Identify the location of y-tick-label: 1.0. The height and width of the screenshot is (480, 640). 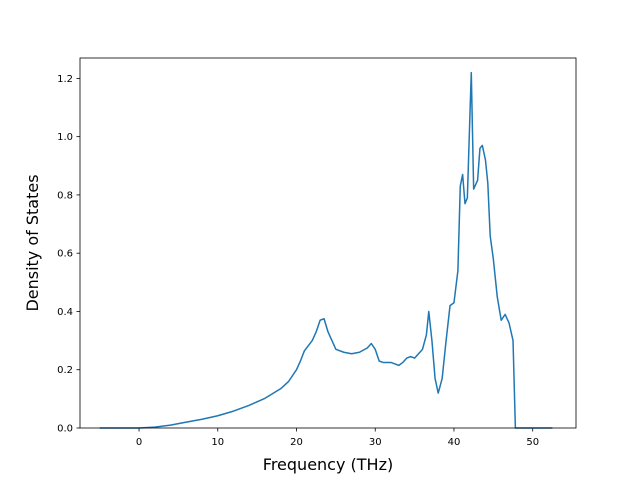
(65, 137).